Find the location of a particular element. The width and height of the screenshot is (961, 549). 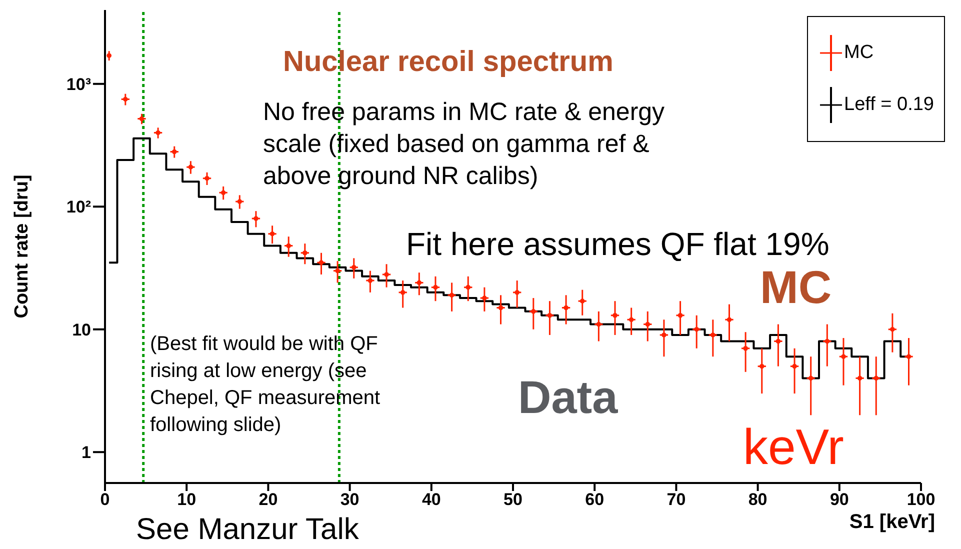

x-tick-label: 0 is located at coordinates (105, 500).